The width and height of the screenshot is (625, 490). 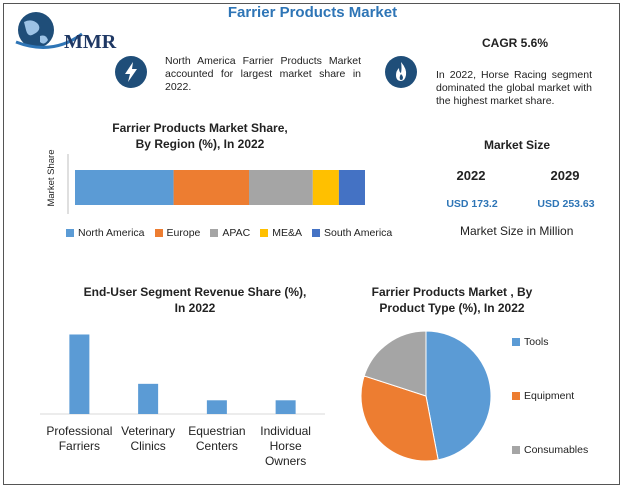 I want to click on market-size-unit: Market Size in Million, so click(x=517, y=231).